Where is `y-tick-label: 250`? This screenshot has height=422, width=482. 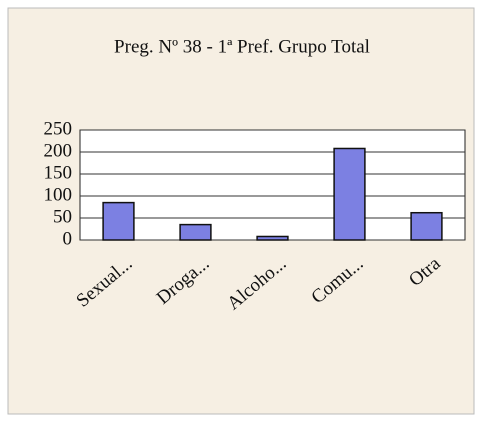 y-tick-label: 250 is located at coordinates (58, 128).